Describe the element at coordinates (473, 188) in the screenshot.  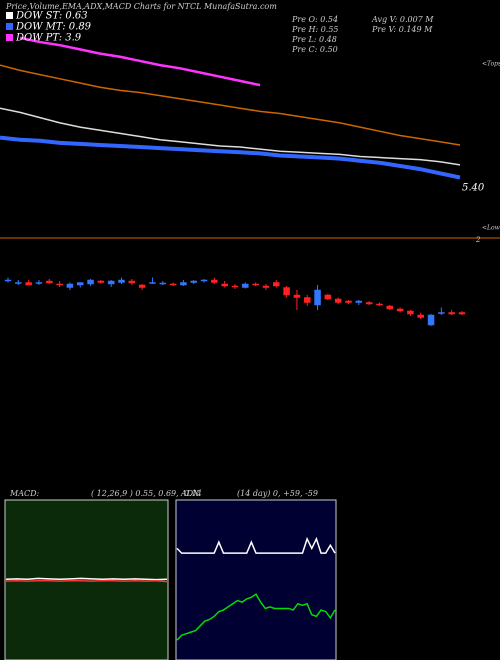
I see `annotation: 5.40` at that location.